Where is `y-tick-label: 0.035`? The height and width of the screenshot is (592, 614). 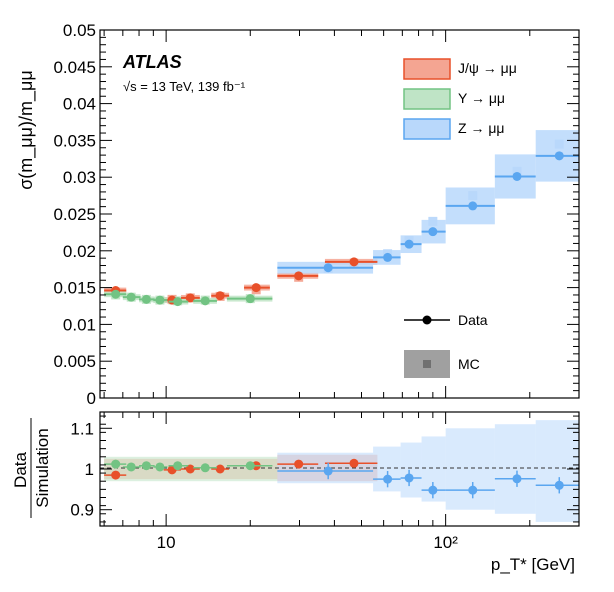 y-tick-label: 0.035 is located at coordinates (74, 140).